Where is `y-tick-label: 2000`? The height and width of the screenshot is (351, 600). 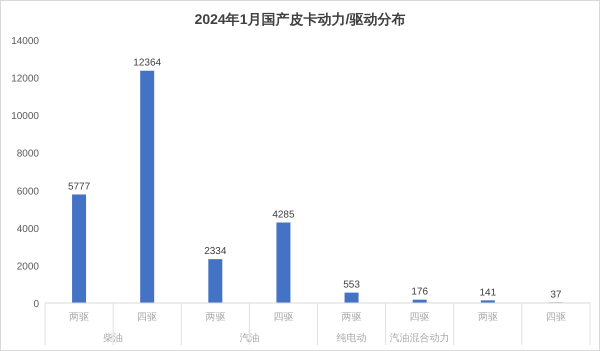
y-tick-label: 2000 is located at coordinates (28, 266).